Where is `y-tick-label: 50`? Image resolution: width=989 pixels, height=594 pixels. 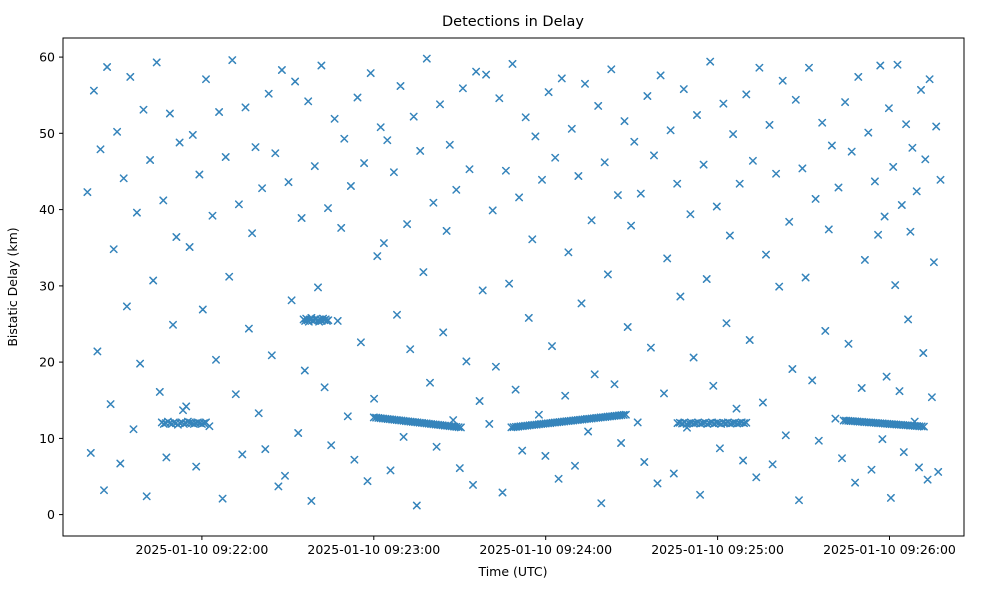
y-tick-label: 50 is located at coordinates (47, 133).